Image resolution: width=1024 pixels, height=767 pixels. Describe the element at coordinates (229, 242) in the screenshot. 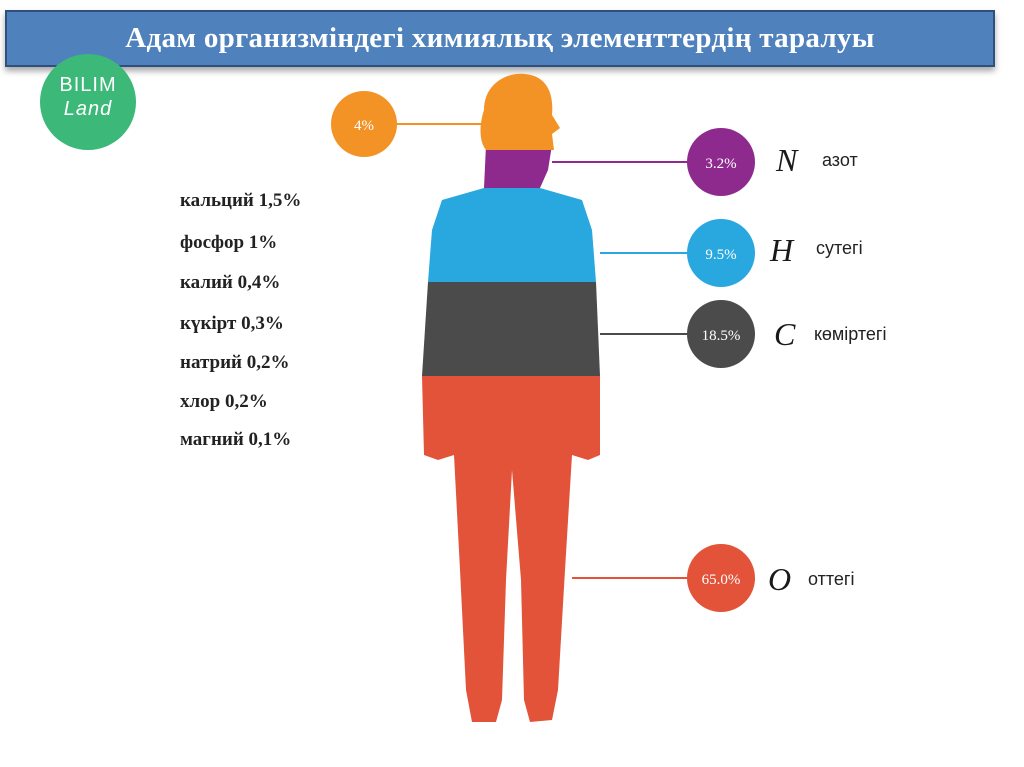

I see `element-phosphorus: фосфор 1%` at that location.